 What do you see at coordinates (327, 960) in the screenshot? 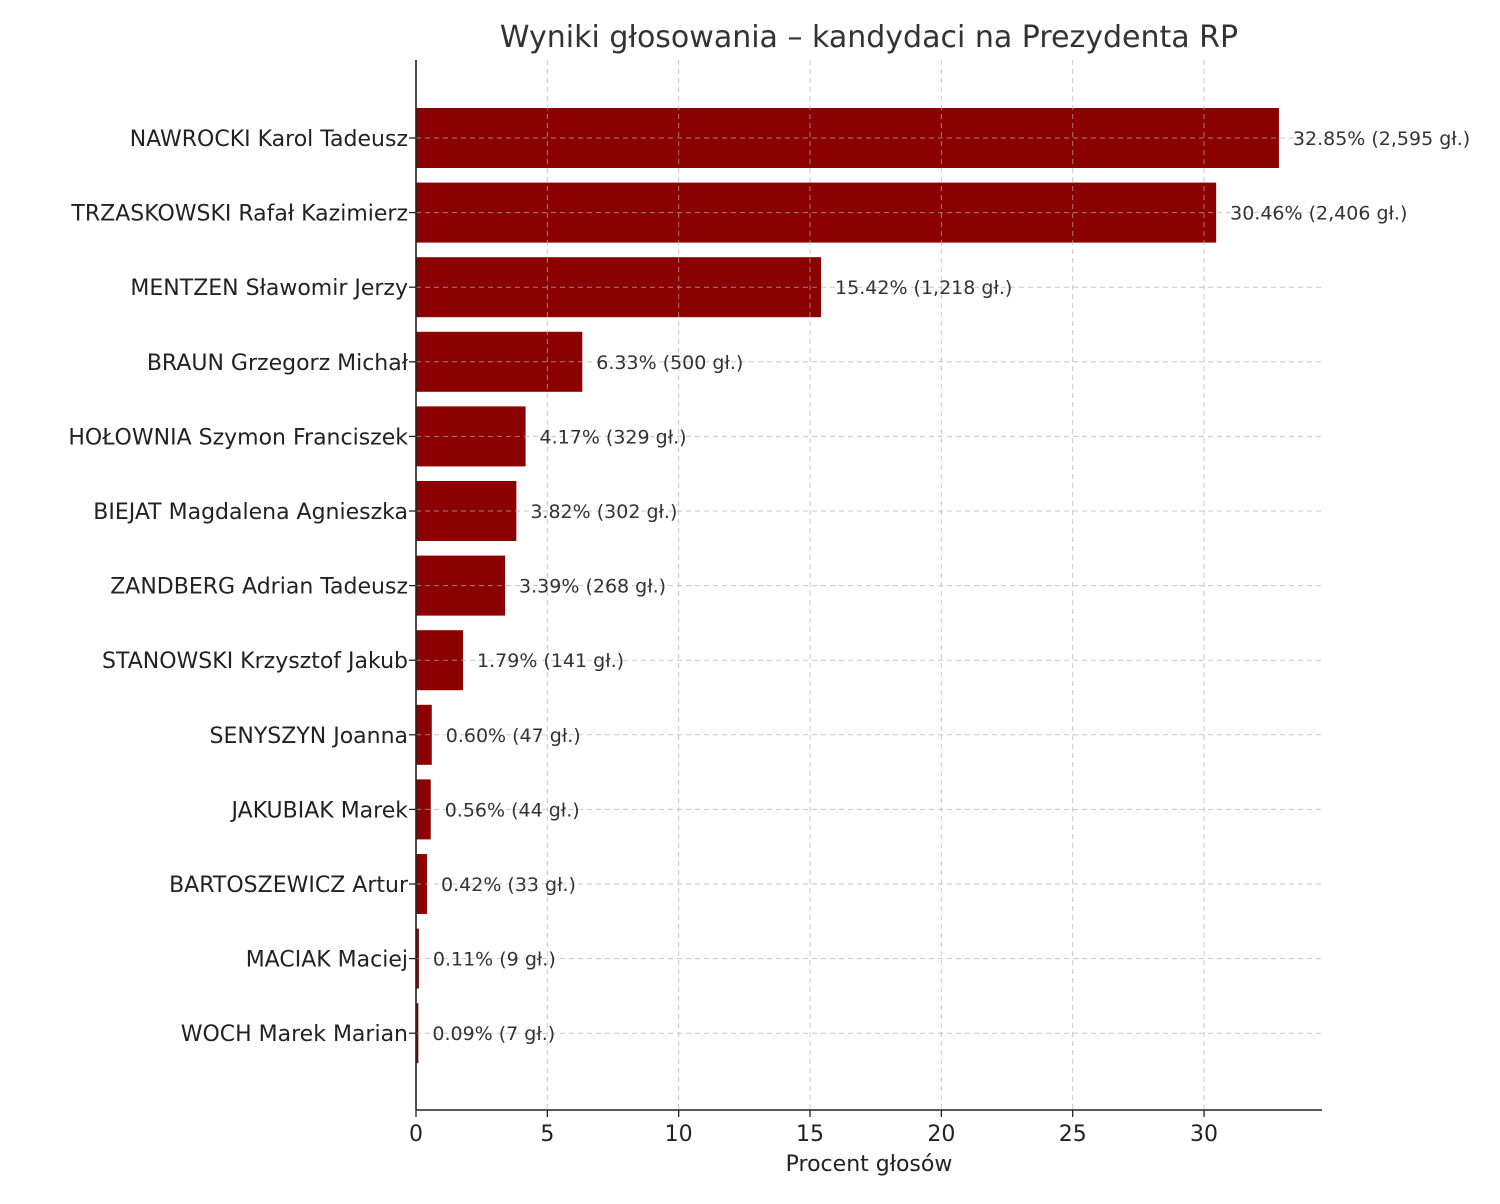
I see `y-tick-label: MACIAK Maciej` at bounding box center [327, 960].